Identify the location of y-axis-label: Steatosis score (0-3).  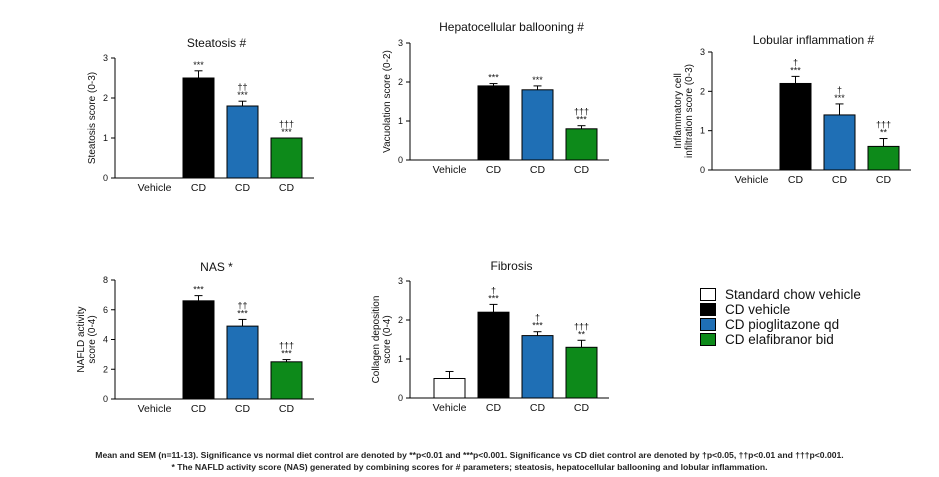
(92, 118).